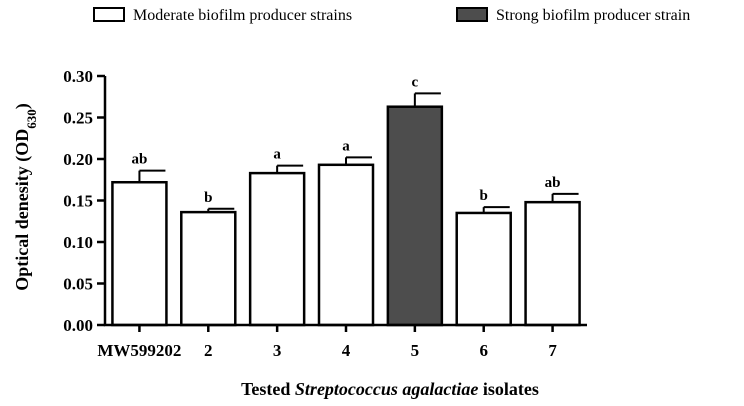  Describe the element at coordinates (78, 76) in the screenshot. I see `y-tick-label: 0.30` at that location.